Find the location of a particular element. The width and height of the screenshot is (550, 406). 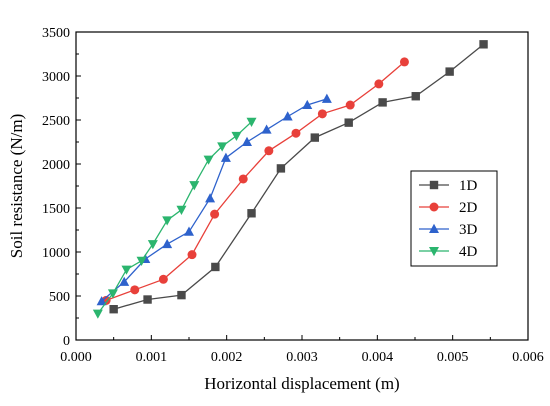

series-4d is located at coordinates (174, 218).